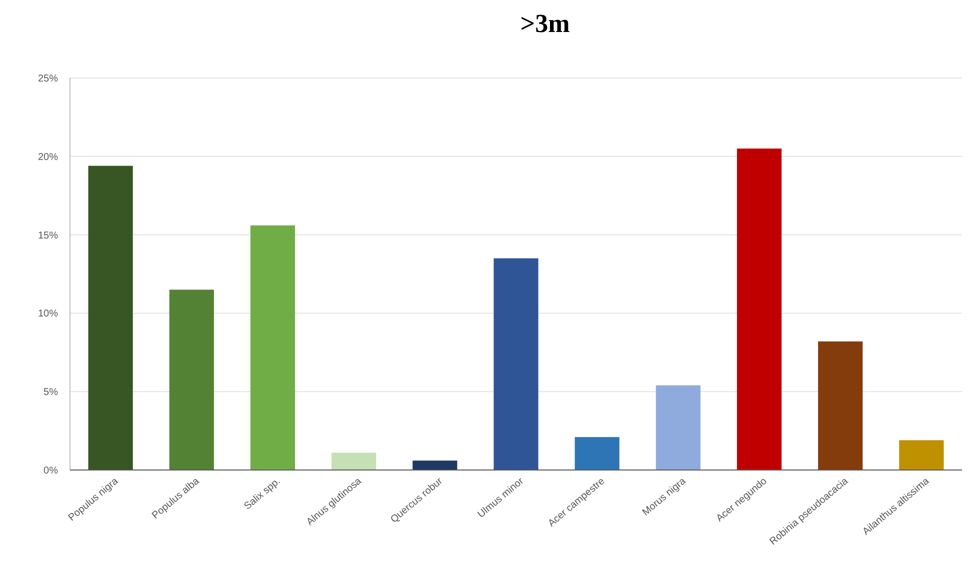 The width and height of the screenshot is (974, 583). Describe the element at coordinates (51, 392) in the screenshot. I see `y-tick-label: 5%` at that location.